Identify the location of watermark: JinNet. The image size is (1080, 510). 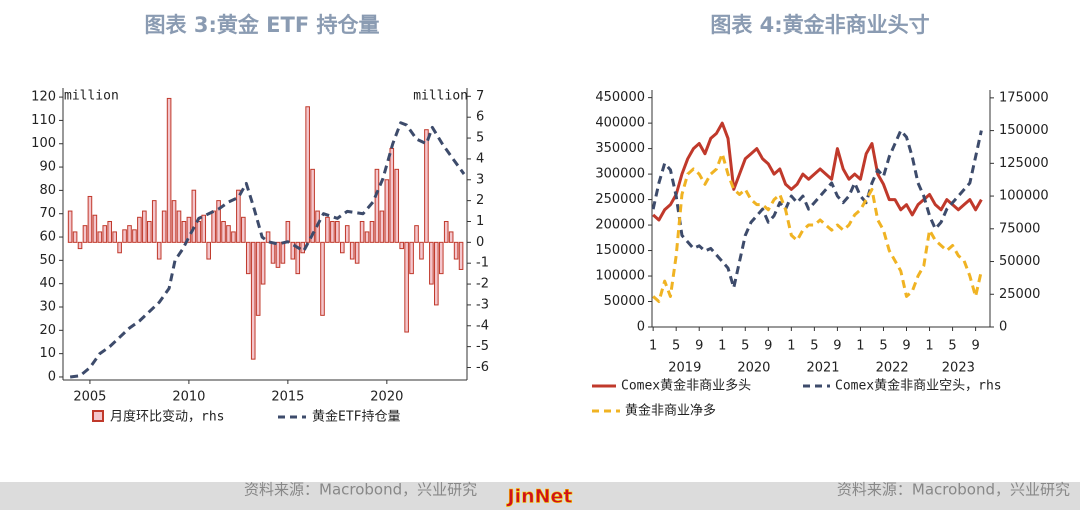
(539, 497).